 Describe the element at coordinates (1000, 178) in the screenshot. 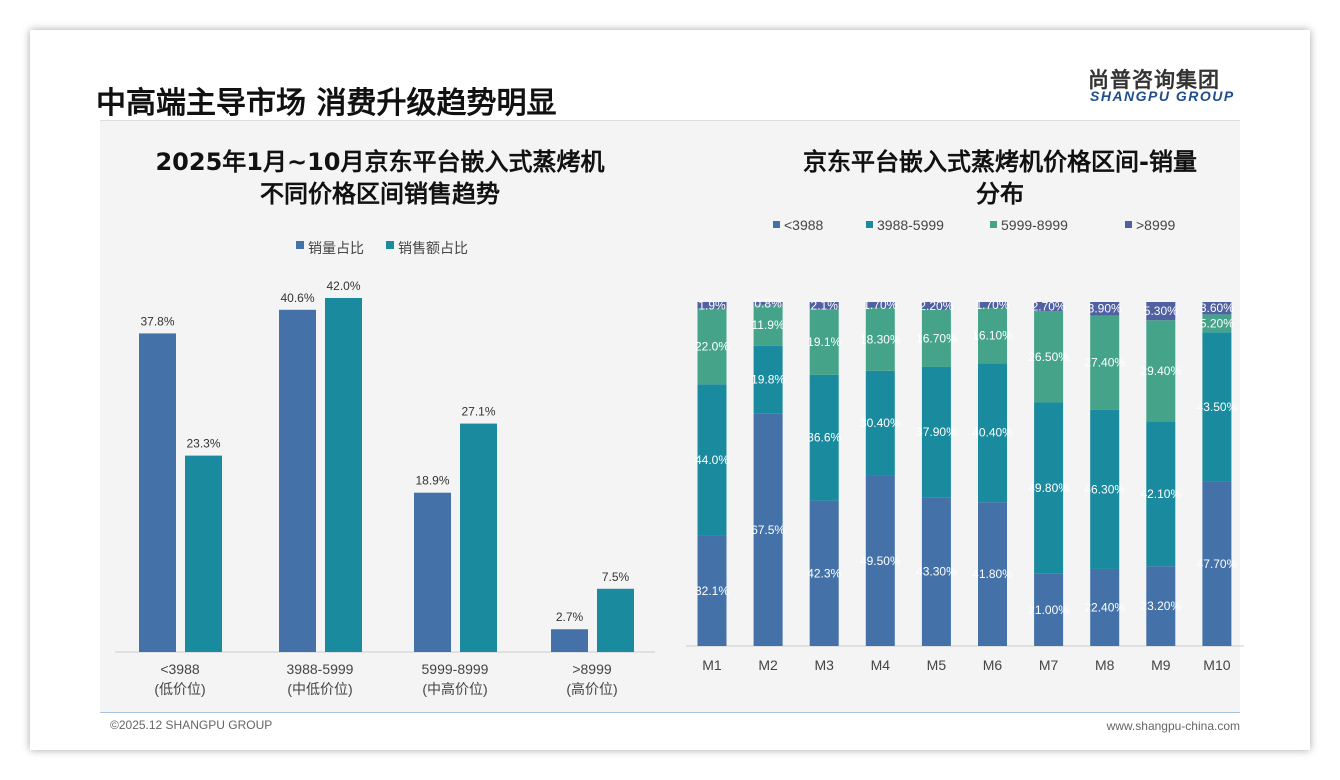

I see `right-chart-title: 京东平台嵌入式蒸烤机价格区间-销量 分布` at that location.